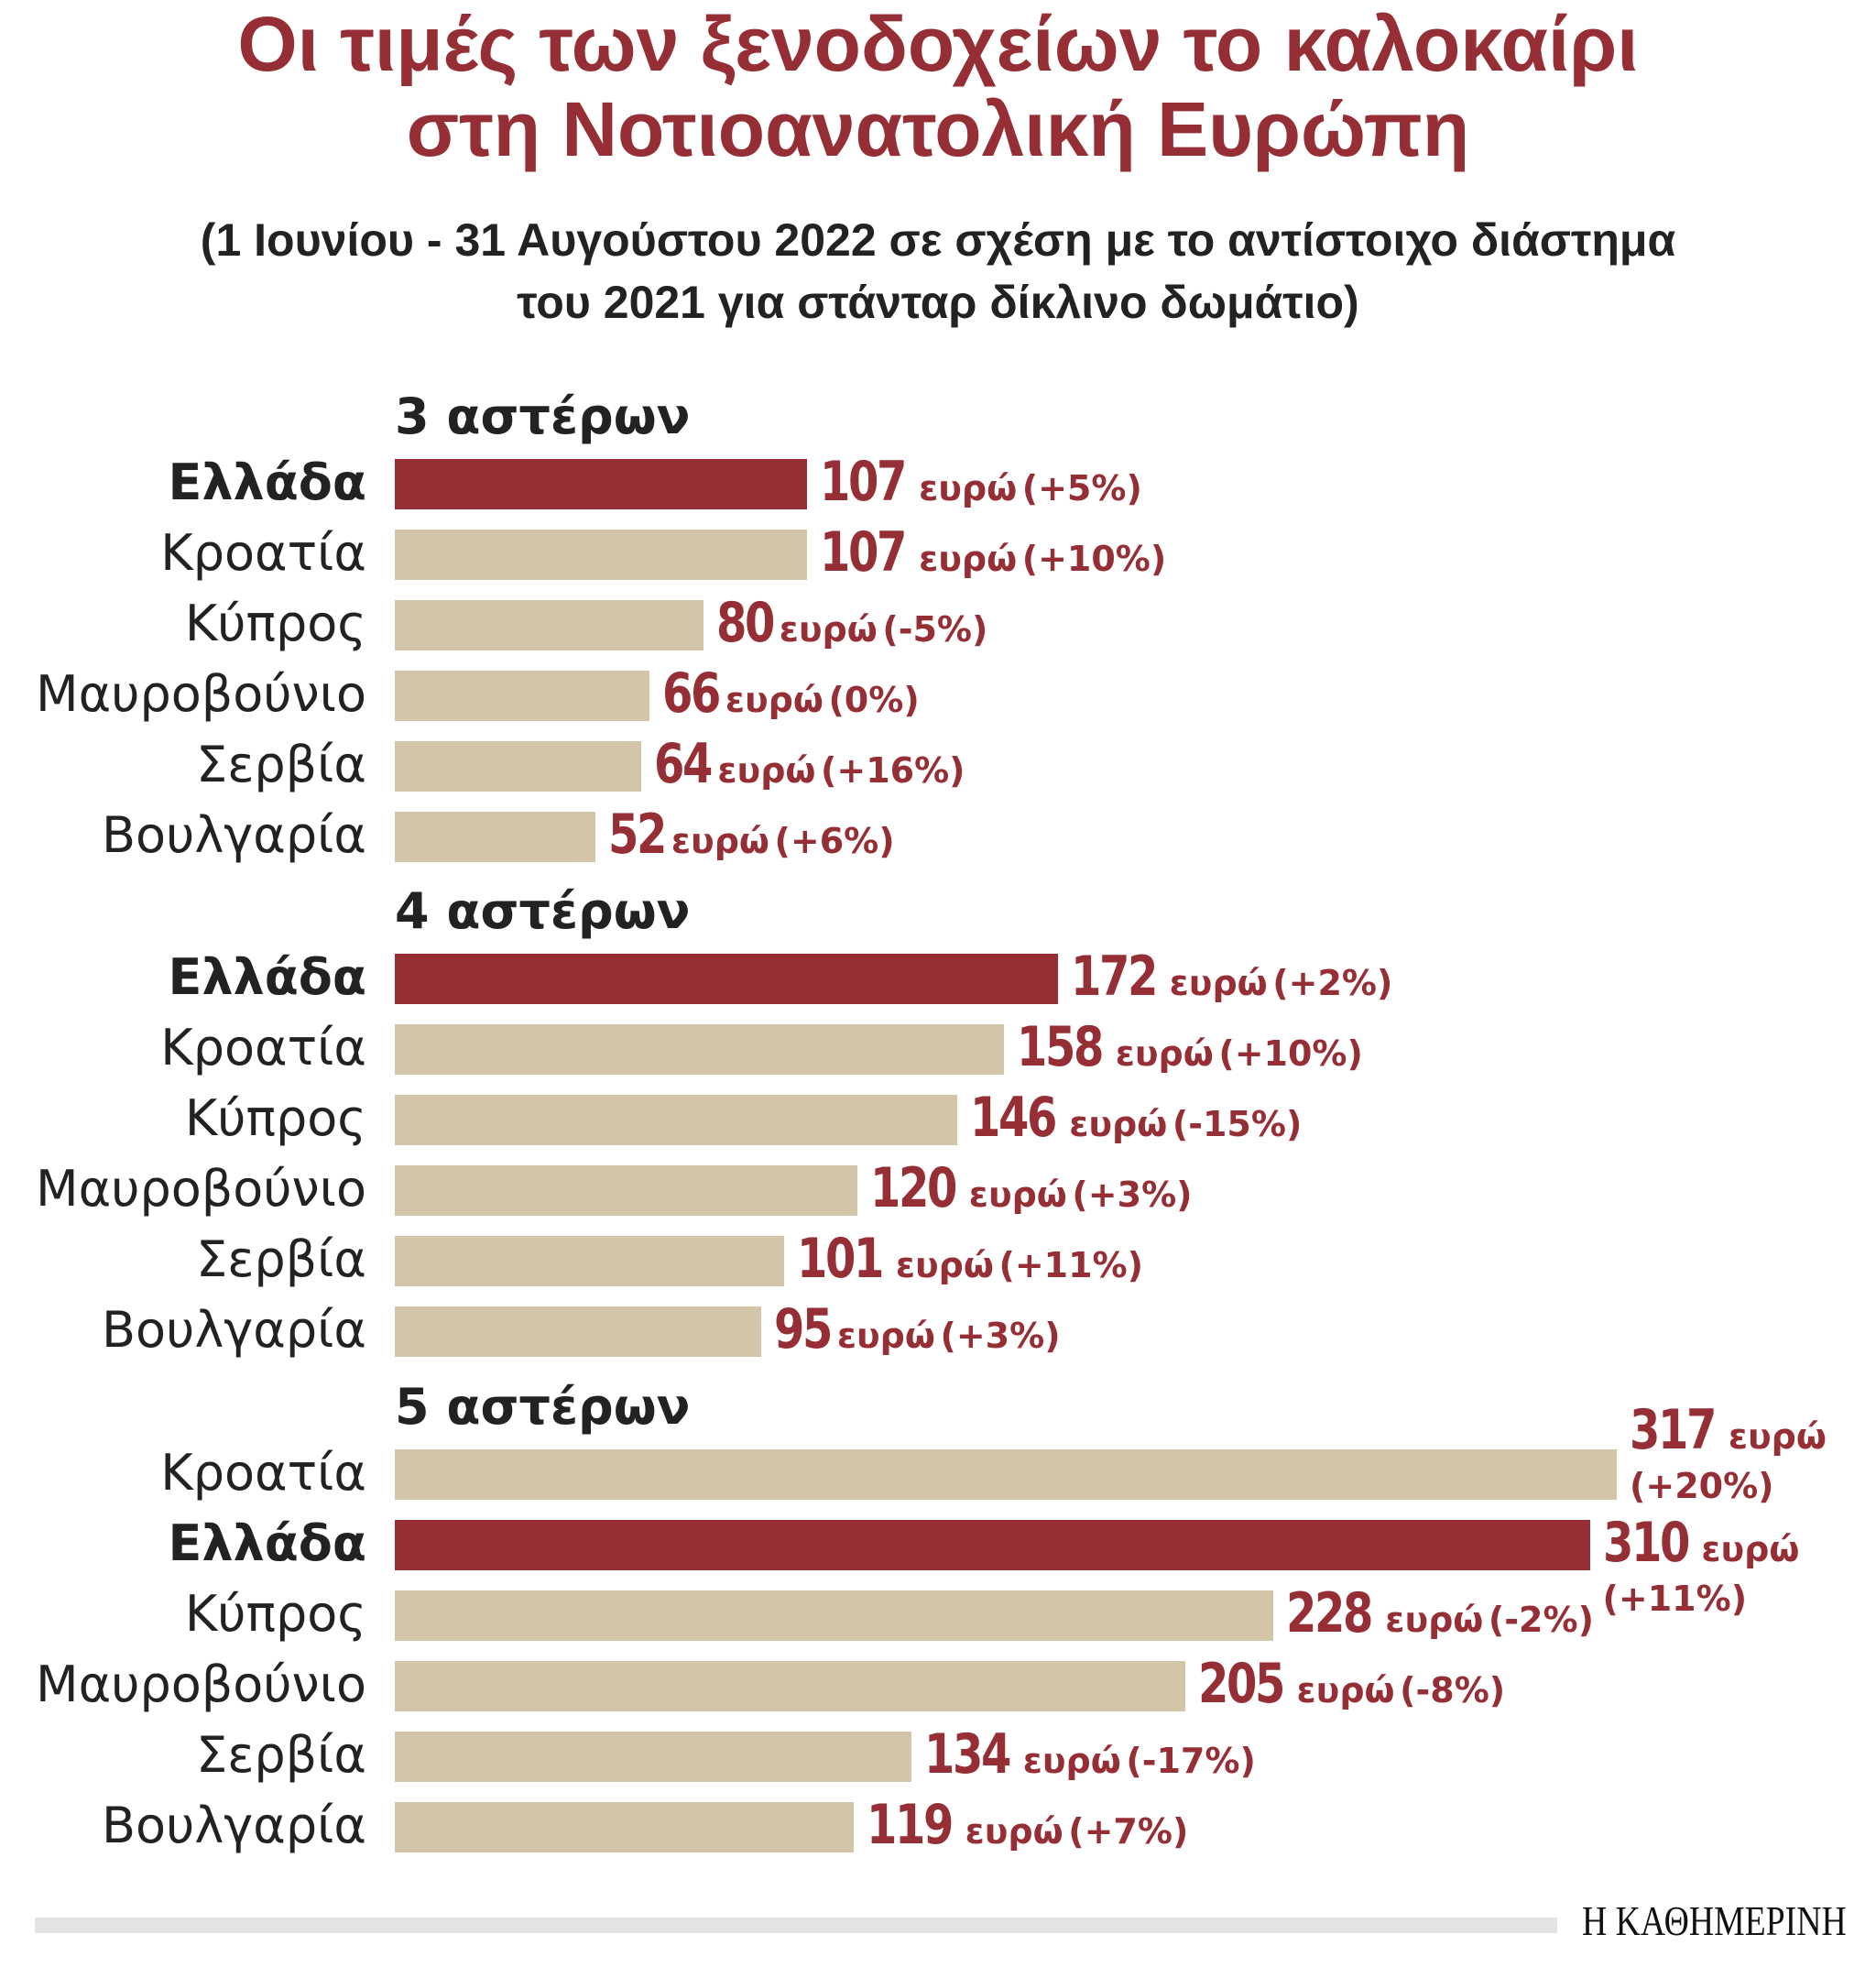  Describe the element at coordinates (1541, 1620) in the screenshot. I see `value-change: (-2%)` at that location.